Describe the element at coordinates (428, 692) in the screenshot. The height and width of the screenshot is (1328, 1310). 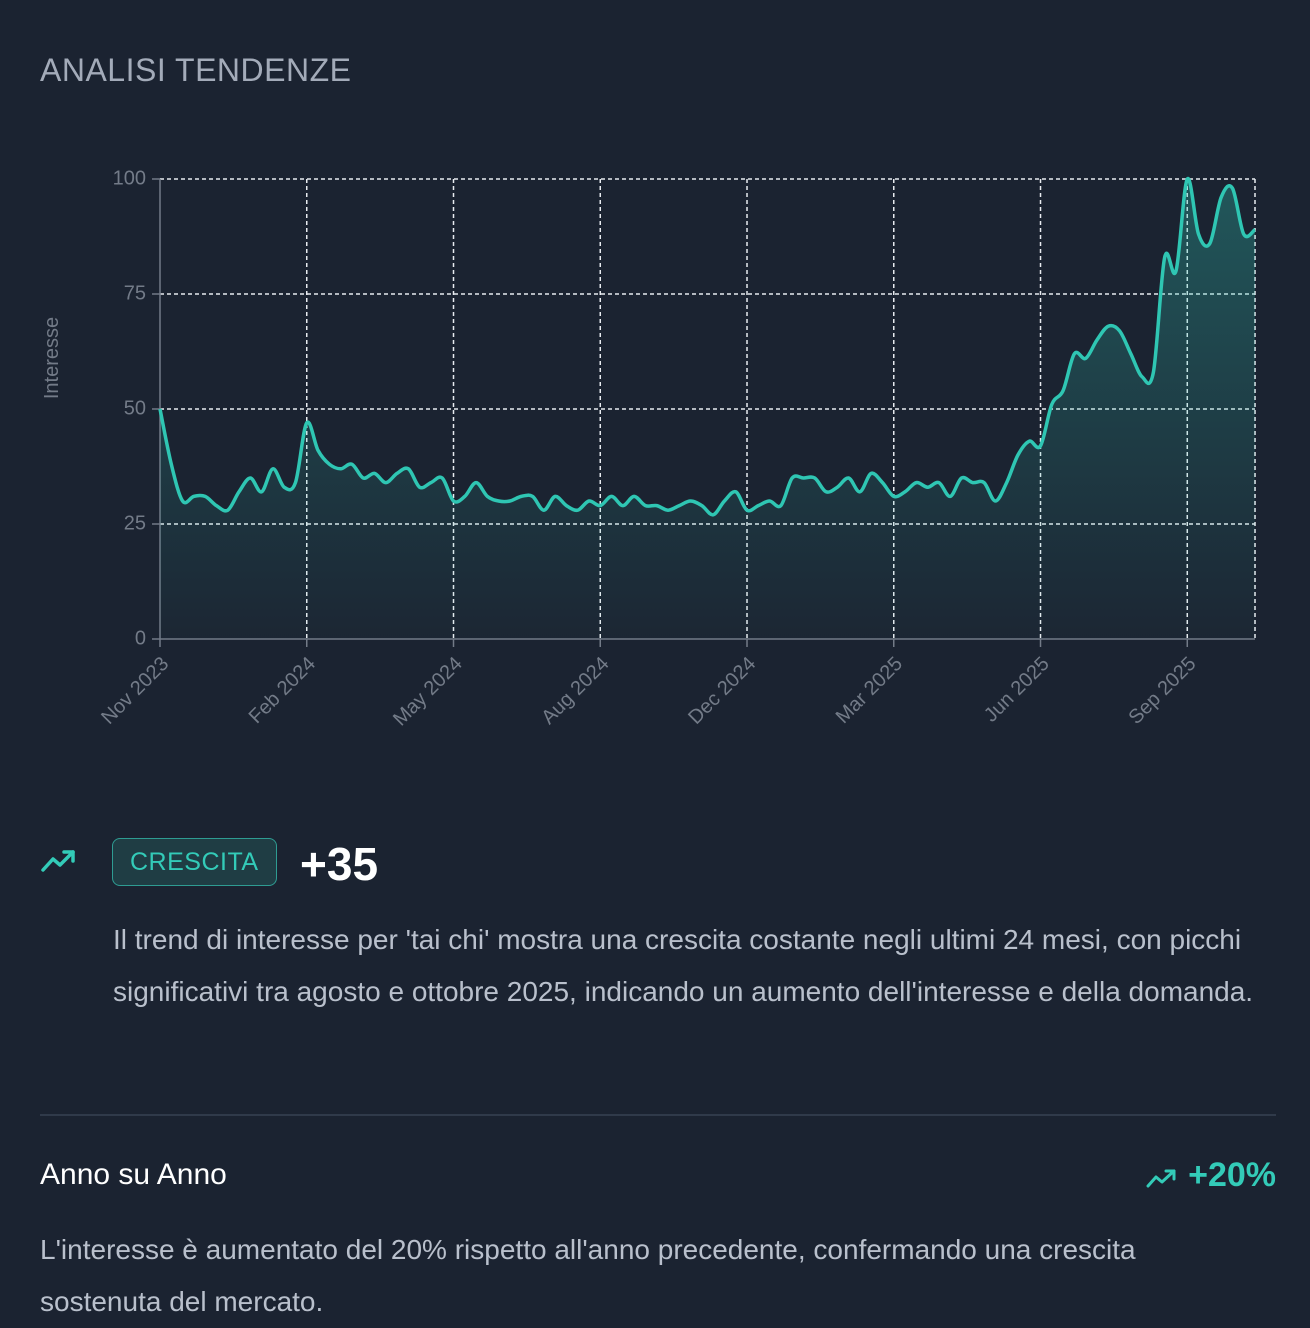
I see `x-tick-label: May 2024` at that location.